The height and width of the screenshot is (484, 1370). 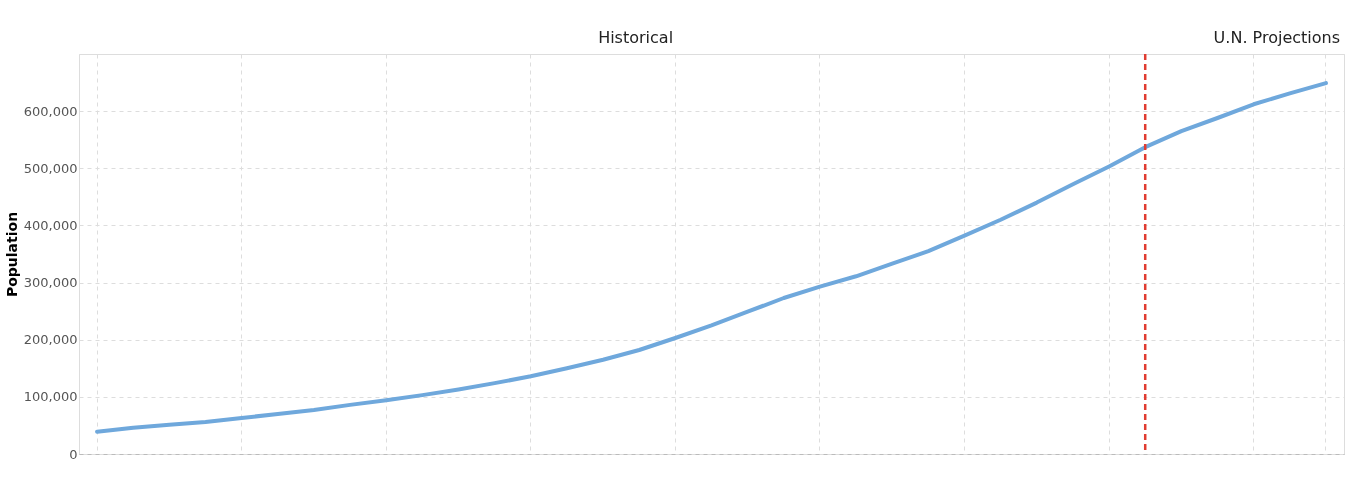 What do you see at coordinates (50, 283) in the screenshot?
I see `y-tick-label: 300,000` at bounding box center [50, 283].